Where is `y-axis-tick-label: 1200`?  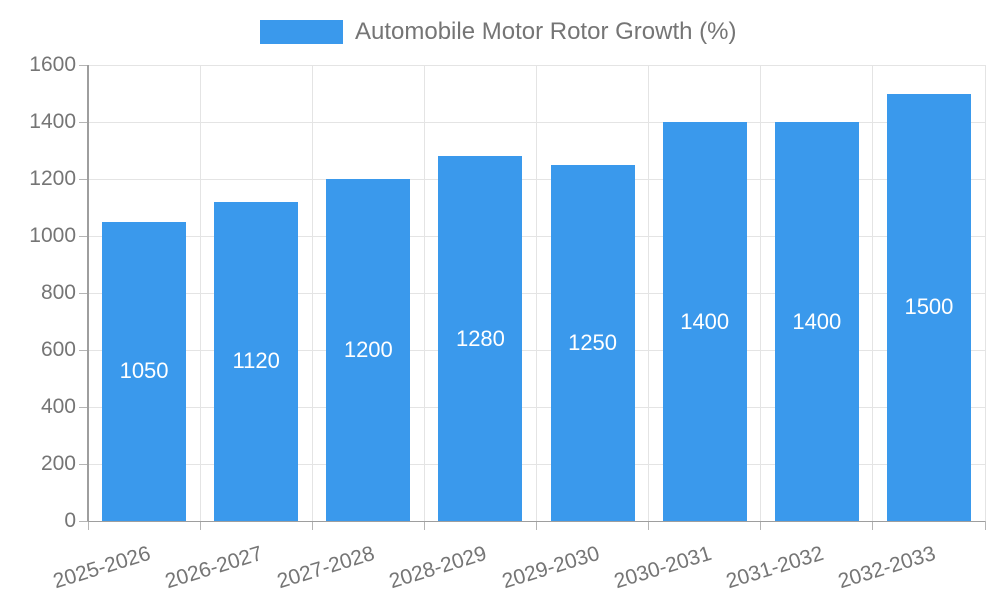 y-axis-tick-label: 1200 is located at coordinates (52, 178).